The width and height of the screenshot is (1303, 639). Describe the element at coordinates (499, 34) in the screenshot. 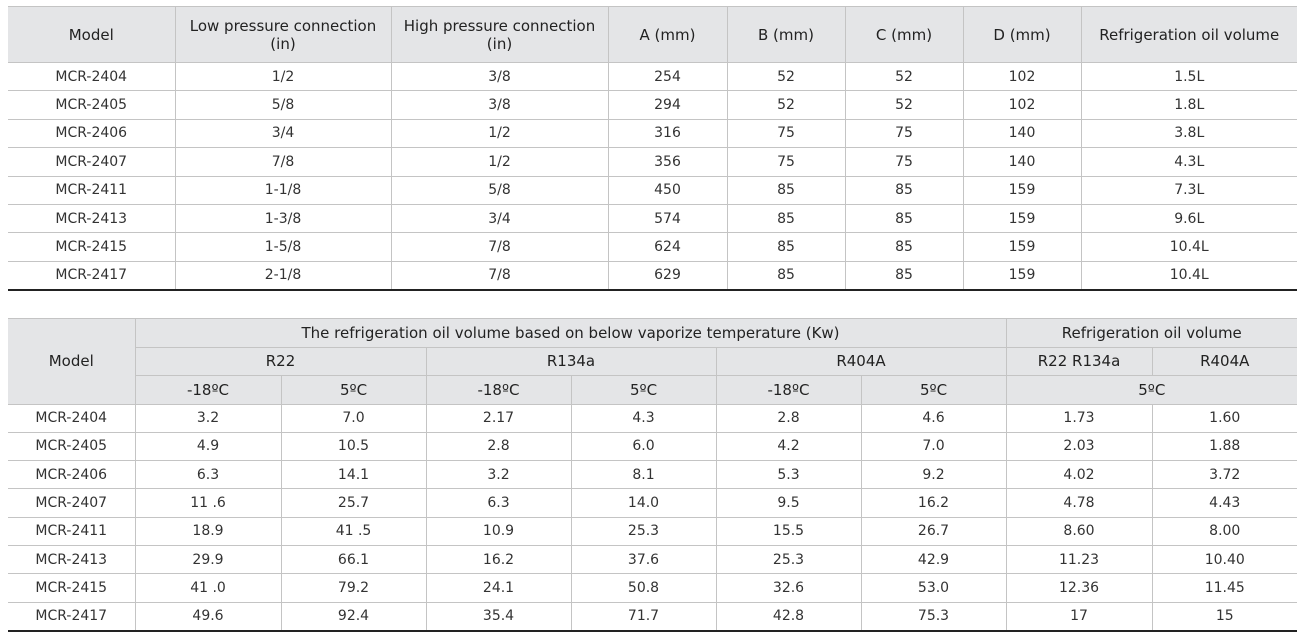

I see `header-cell: High pressure connection (in)` at that location.